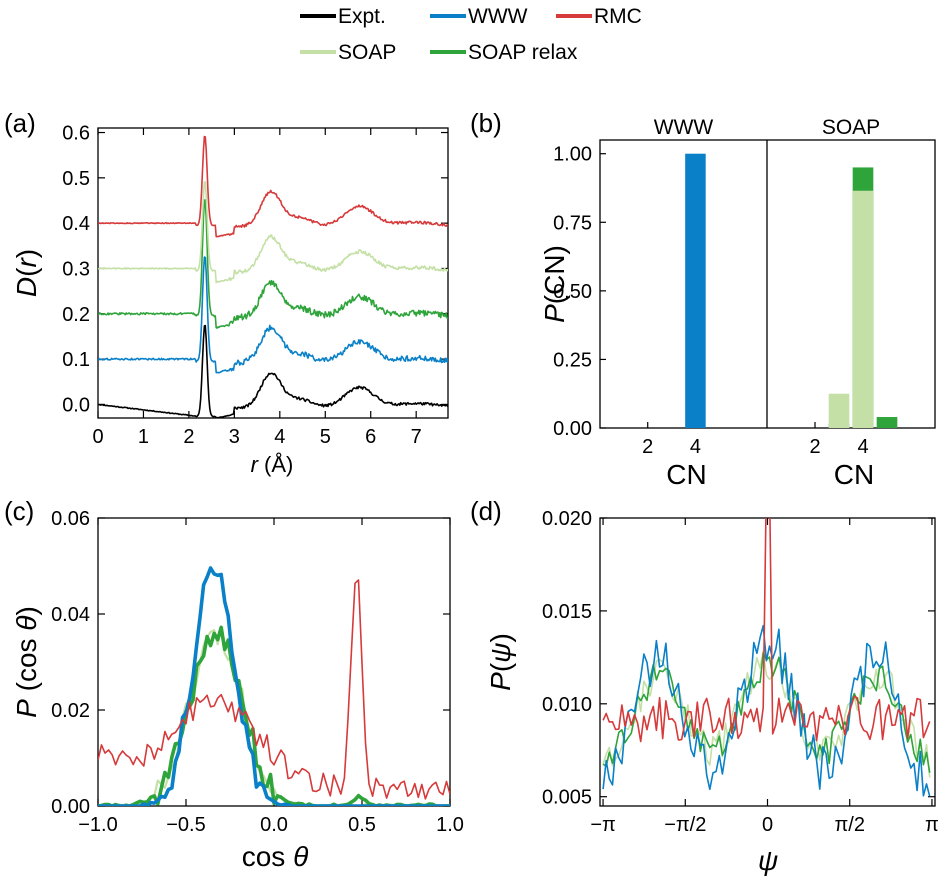 The width and height of the screenshot is (945, 884). I want to click on y-tick-label: 0.6, so click(76, 134).